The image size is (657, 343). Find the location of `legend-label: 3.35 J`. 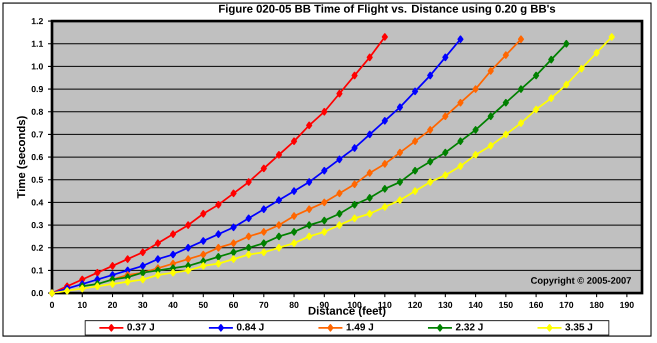

legend-label: 3.35 J is located at coordinates (578, 326).